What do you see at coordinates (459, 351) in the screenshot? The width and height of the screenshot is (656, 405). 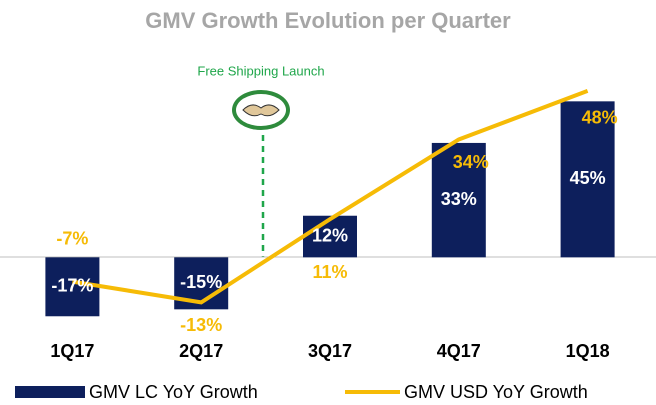 I see `x-tick-label: 4Q17` at bounding box center [459, 351].